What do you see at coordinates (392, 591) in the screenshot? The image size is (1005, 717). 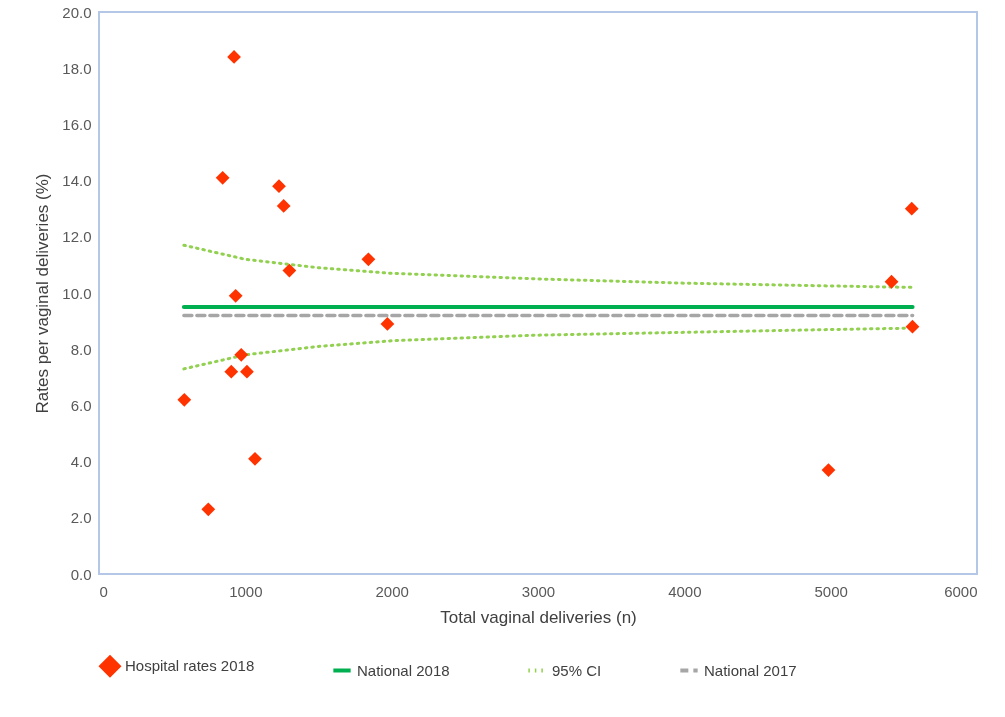 I see `x-tick-label: 2000` at bounding box center [392, 591].